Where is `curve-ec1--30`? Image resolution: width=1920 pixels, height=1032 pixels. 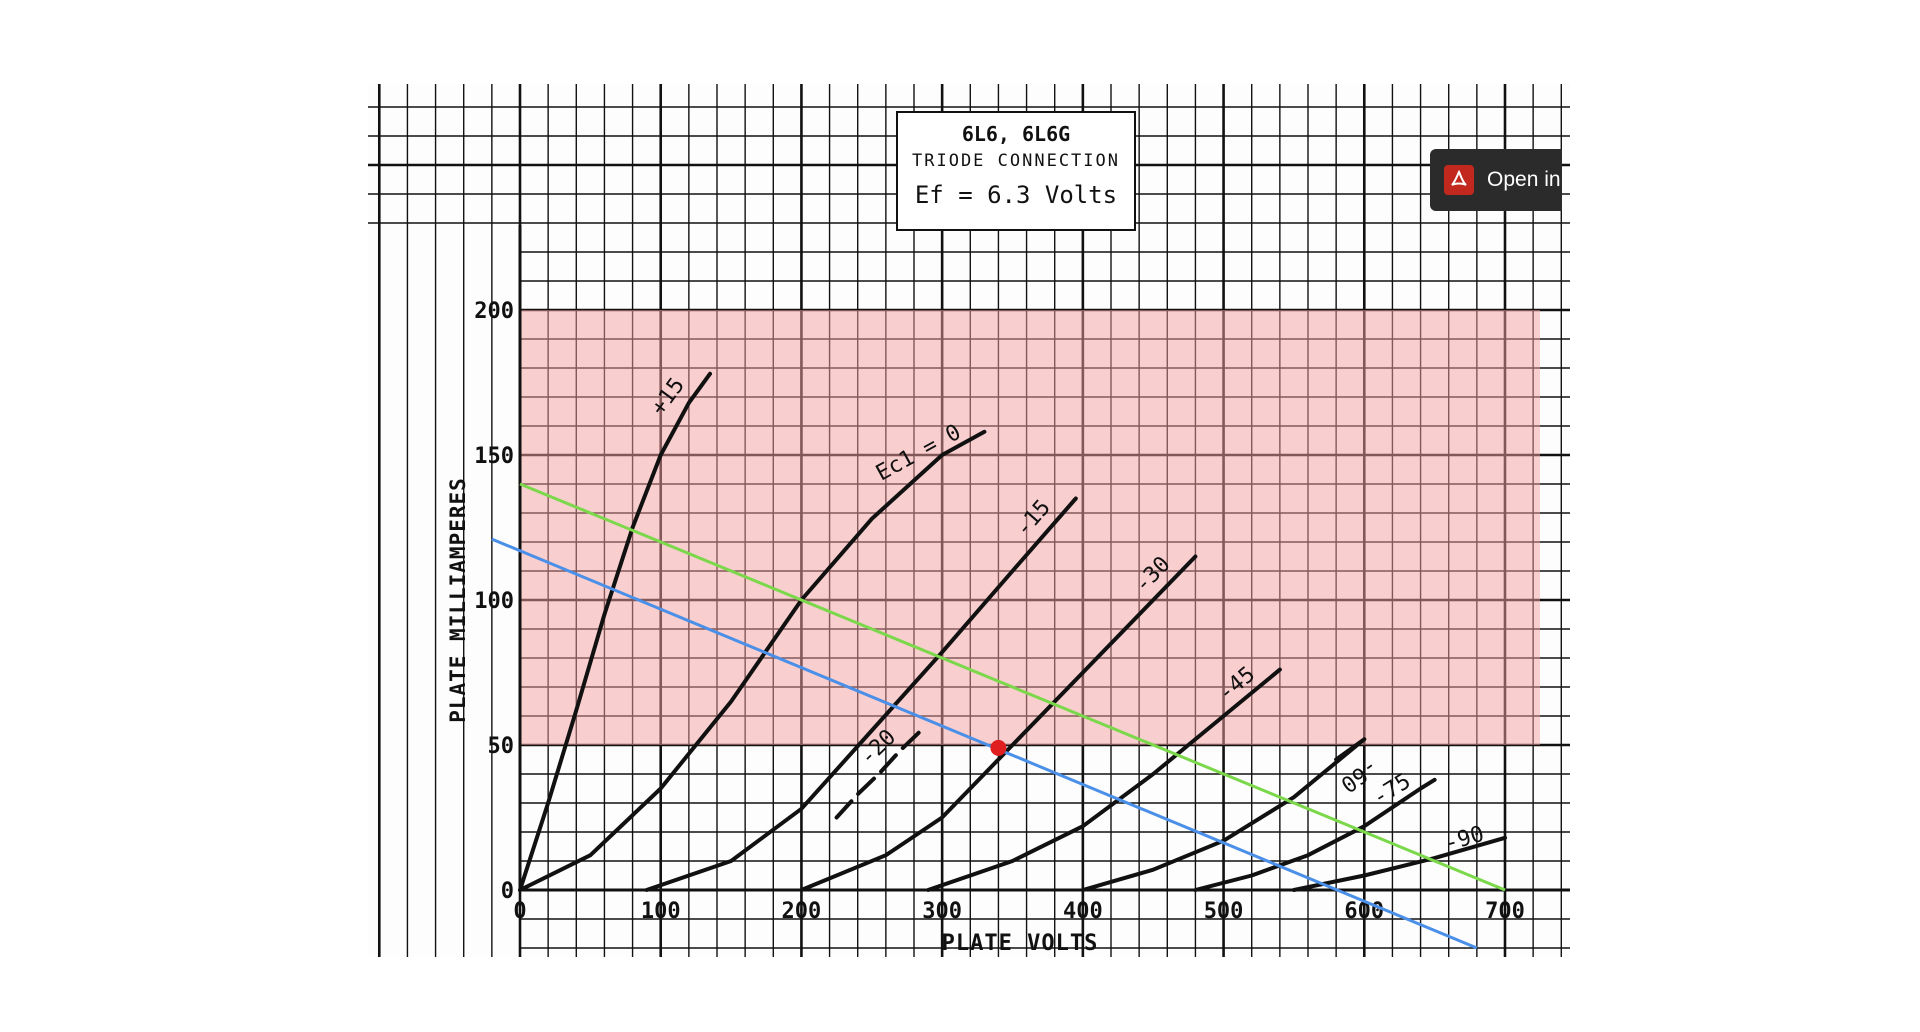 curve-ec1--30 is located at coordinates (998, 723).